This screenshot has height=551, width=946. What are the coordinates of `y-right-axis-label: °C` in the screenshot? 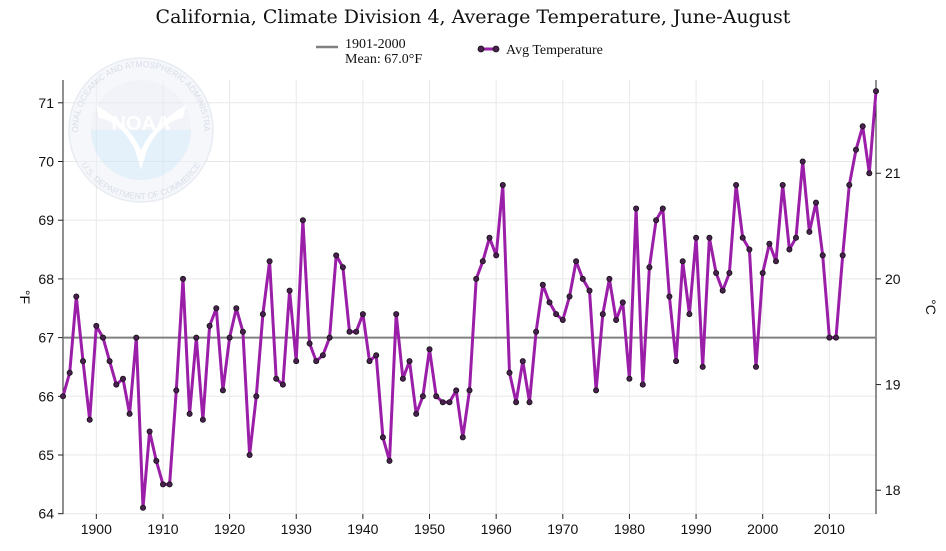 It's located at (931, 307).